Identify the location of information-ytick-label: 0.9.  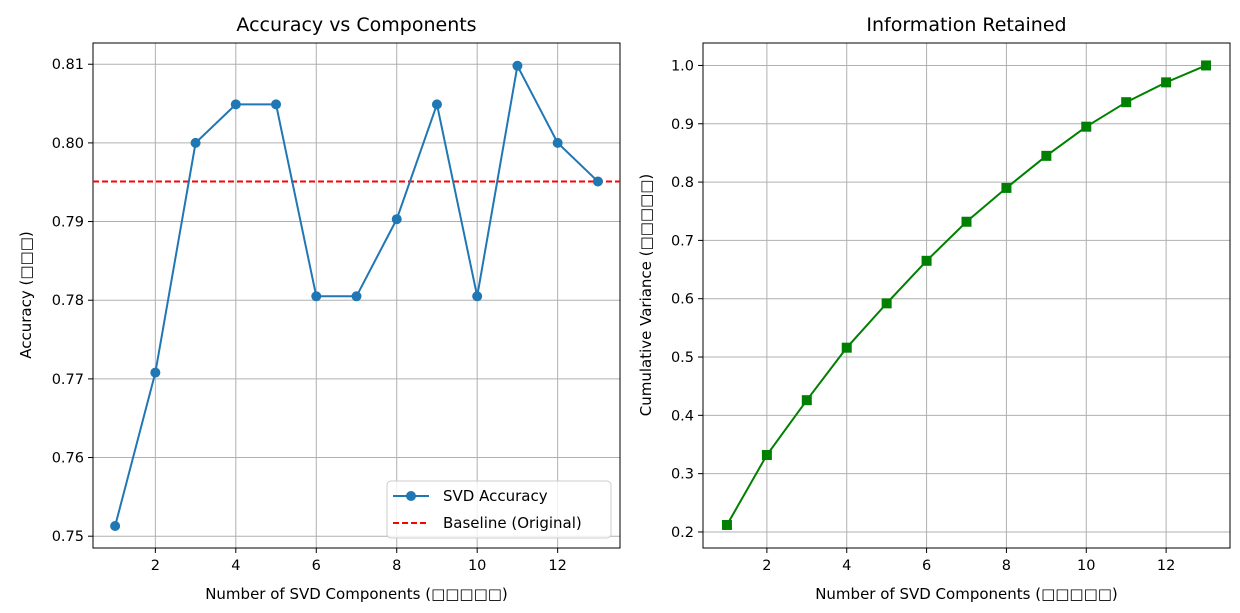
(682, 125).